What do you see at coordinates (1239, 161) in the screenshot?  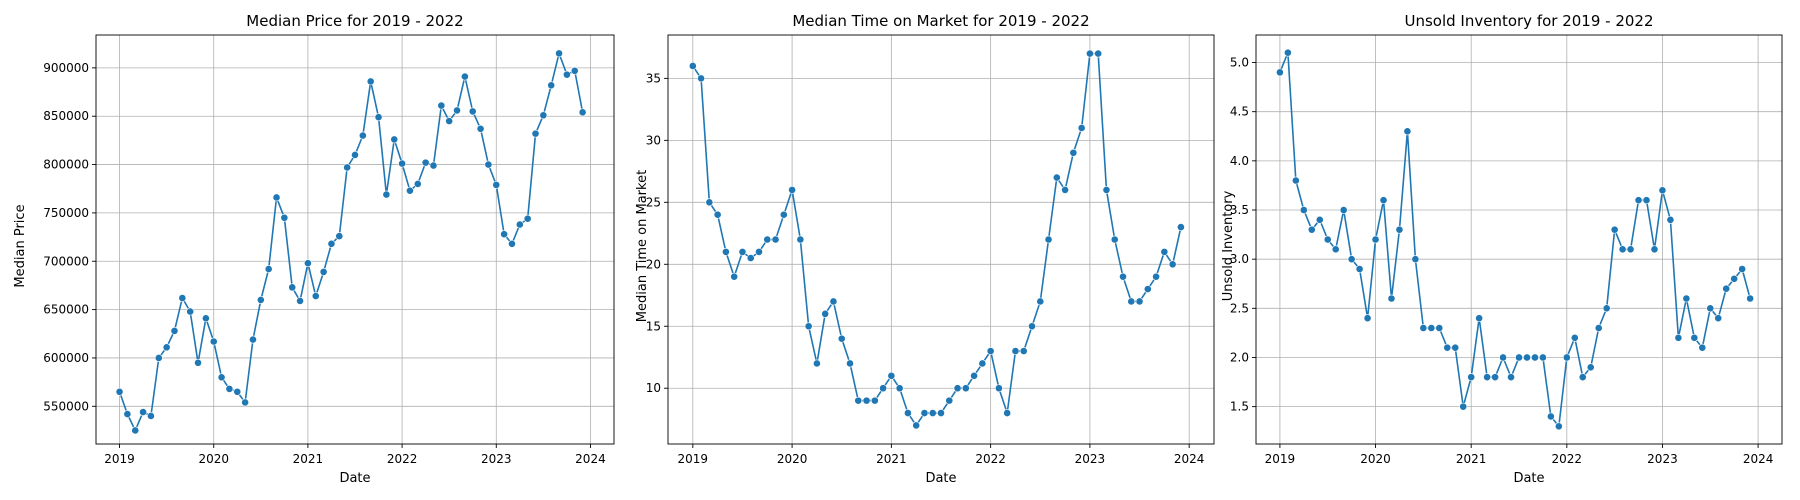 I see `y-tick-label: 4.0` at bounding box center [1239, 161].